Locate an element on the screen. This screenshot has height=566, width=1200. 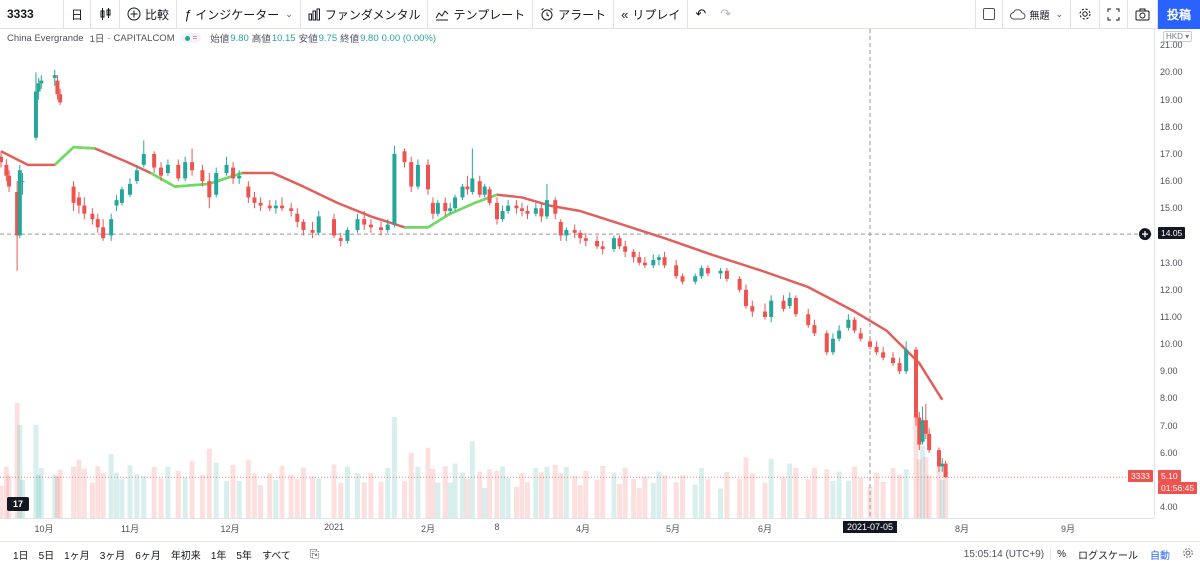
time-tick-label: 6月 is located at coordinates (765, 529).